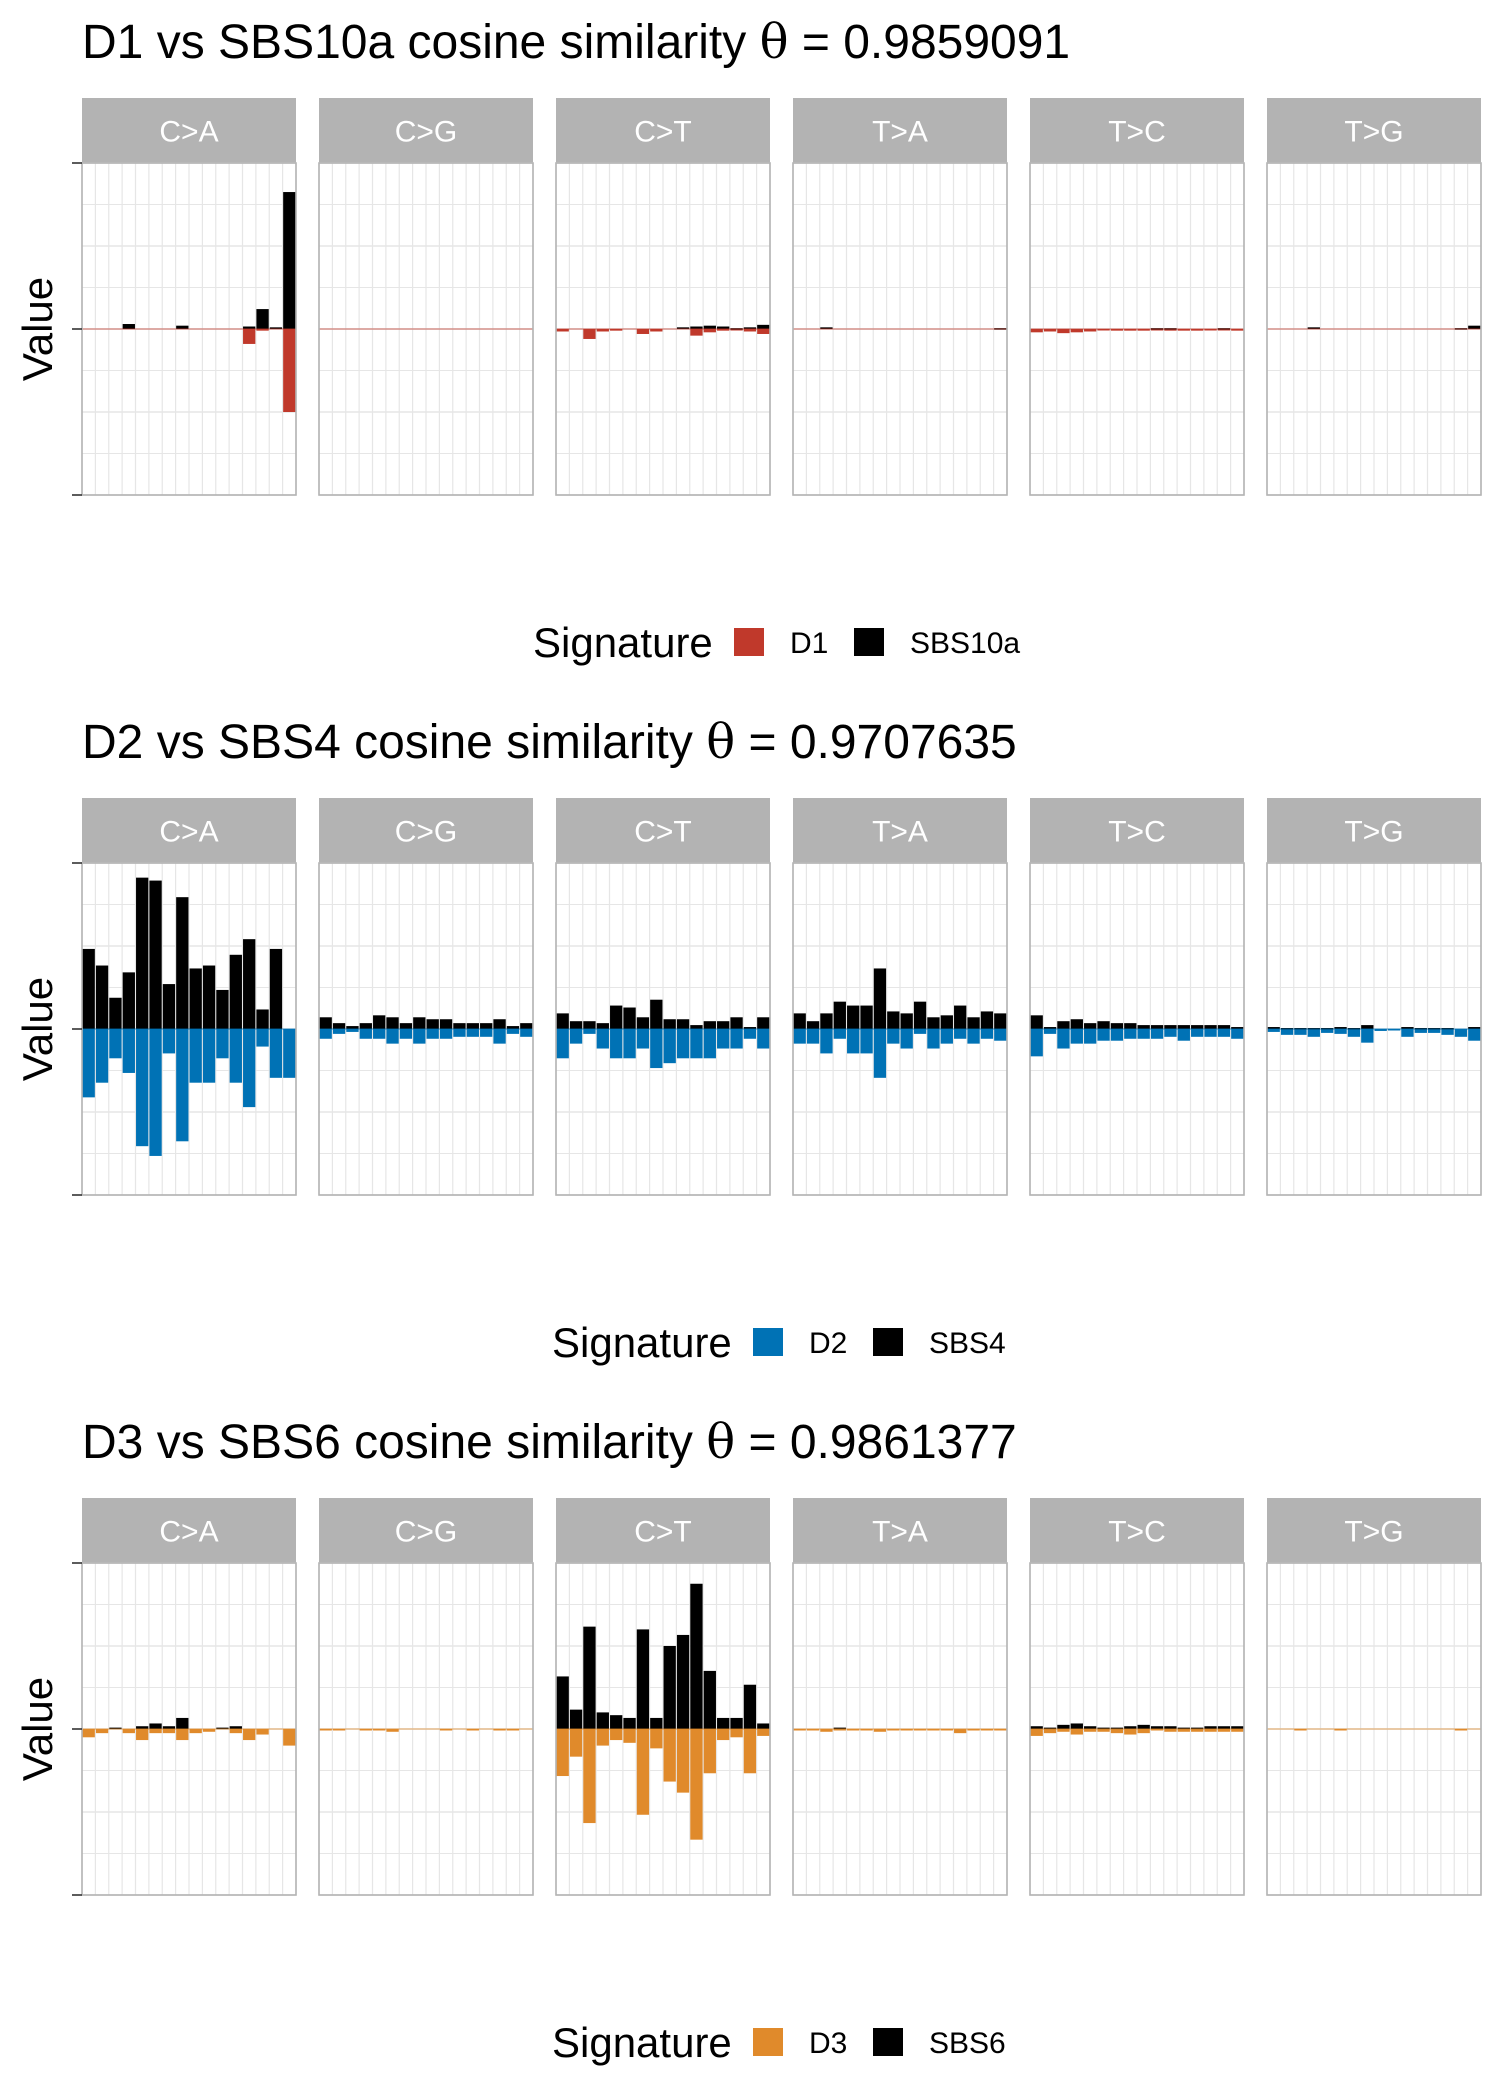 The height and width of the screenshot is (2100, 1500). I want to click on facet-strip-label: T>G, so click(1373, 132).